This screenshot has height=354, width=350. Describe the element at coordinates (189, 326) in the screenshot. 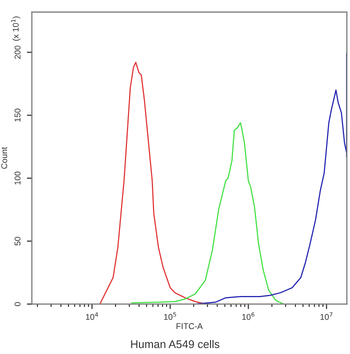

I see `x-axis-title: FITC-A` at that location.